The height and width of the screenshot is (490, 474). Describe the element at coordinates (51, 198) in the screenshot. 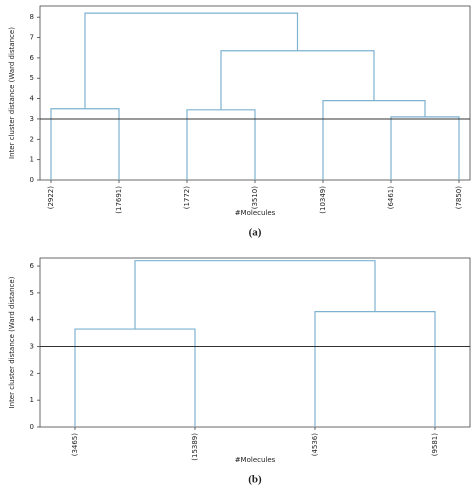

I see `leaf-label: (2922)` at that location.